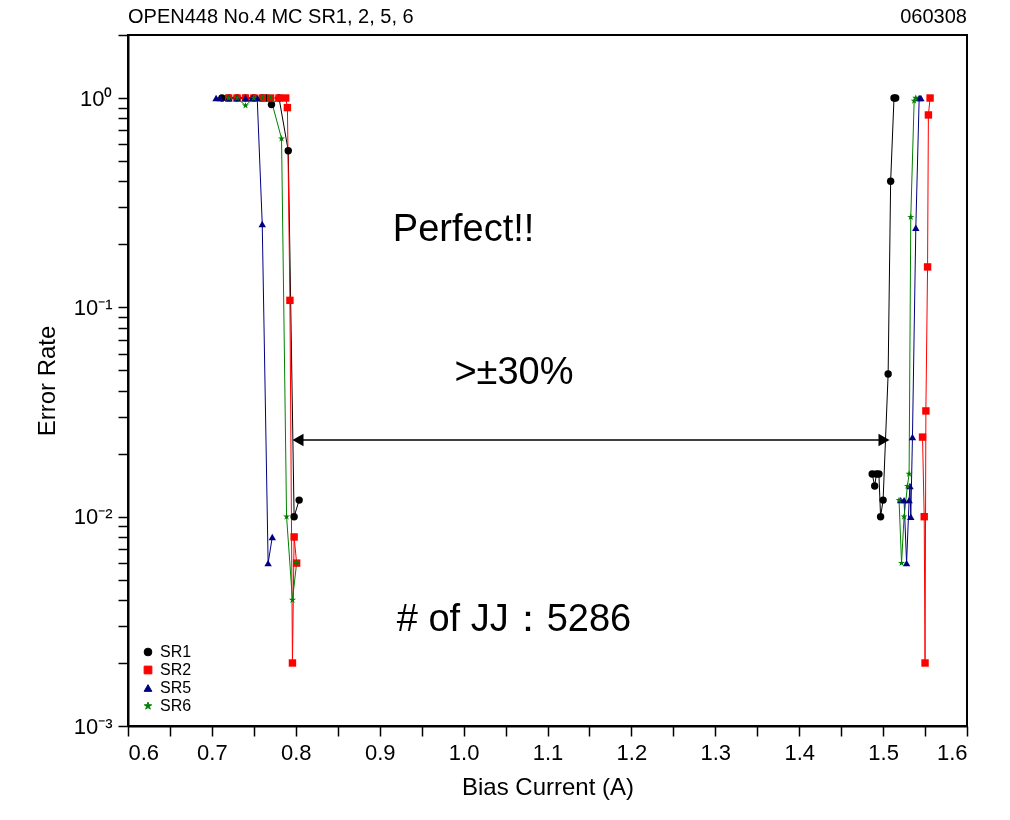  Describe the element at coordinates (464, 752) in the screenshot. I see `x-tick-label: 1.0` at that location.